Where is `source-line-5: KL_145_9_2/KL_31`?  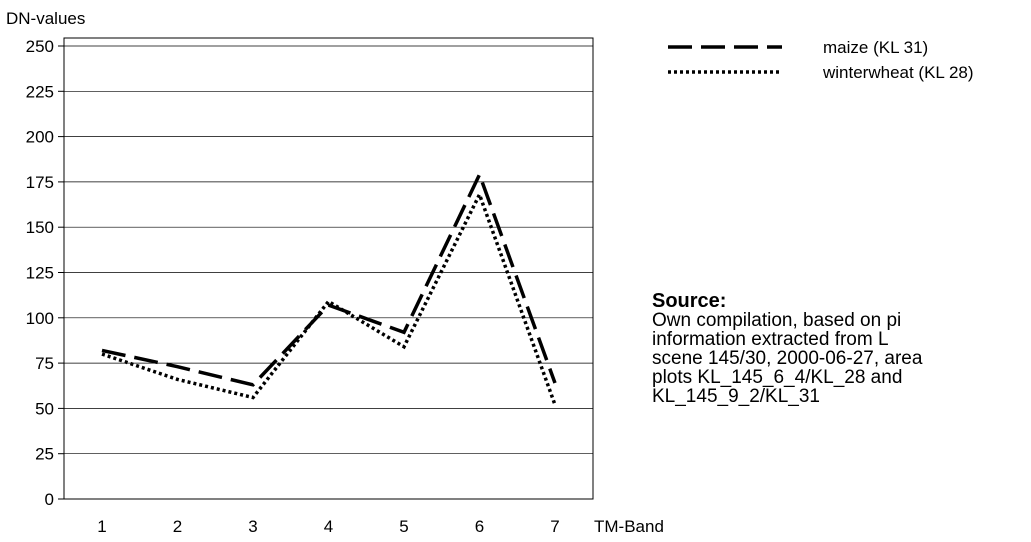 source-line-5: KL_145_9_2/KL_31 is located at coordinates (736, 396).